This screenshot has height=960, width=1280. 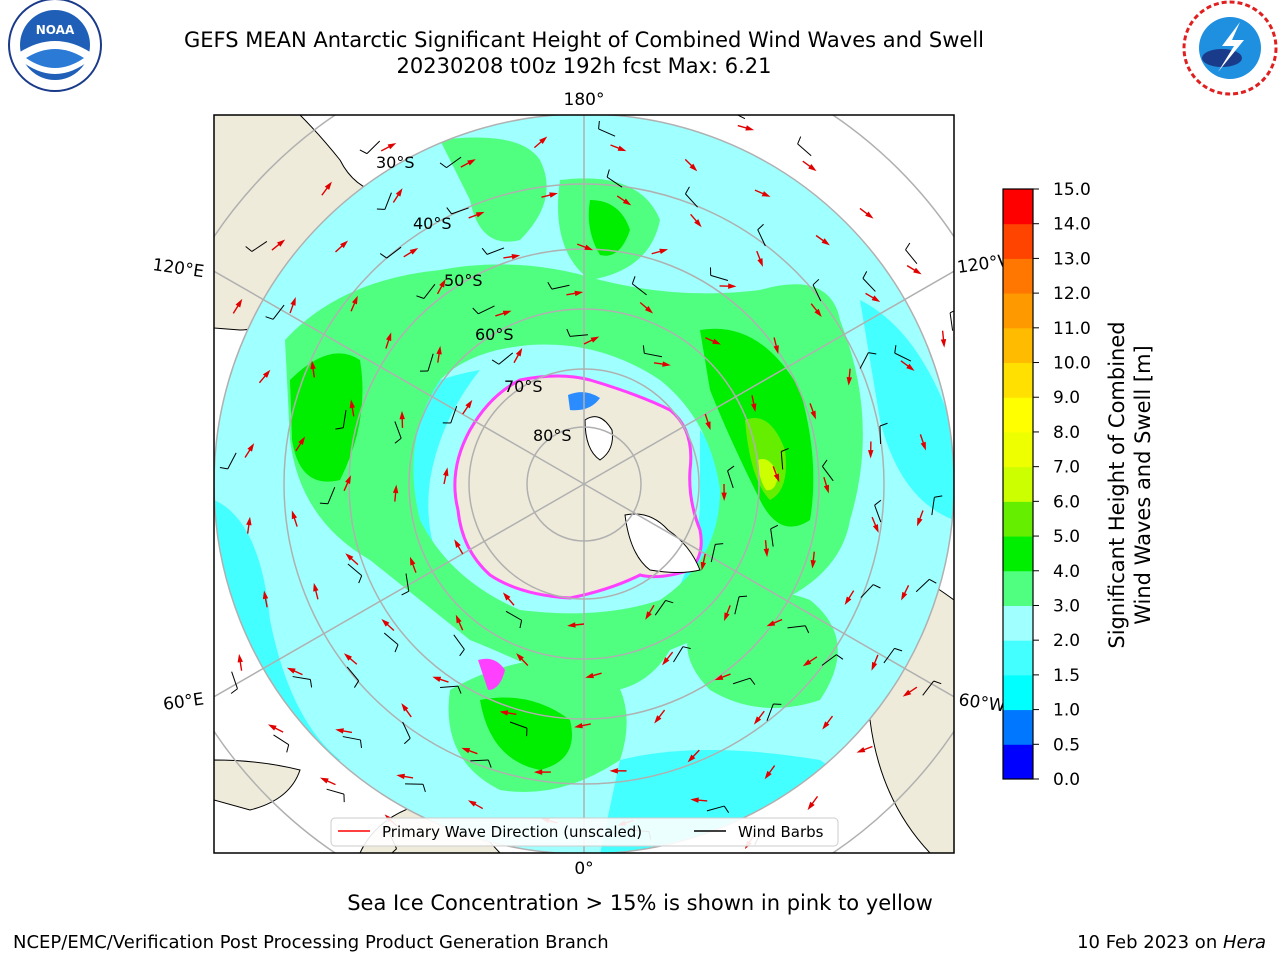 What do you see at coordinates (1066, 537) in the screenshot?
I see `colorbar-tick-label: 5.0` at bounding box center [1066, 537].